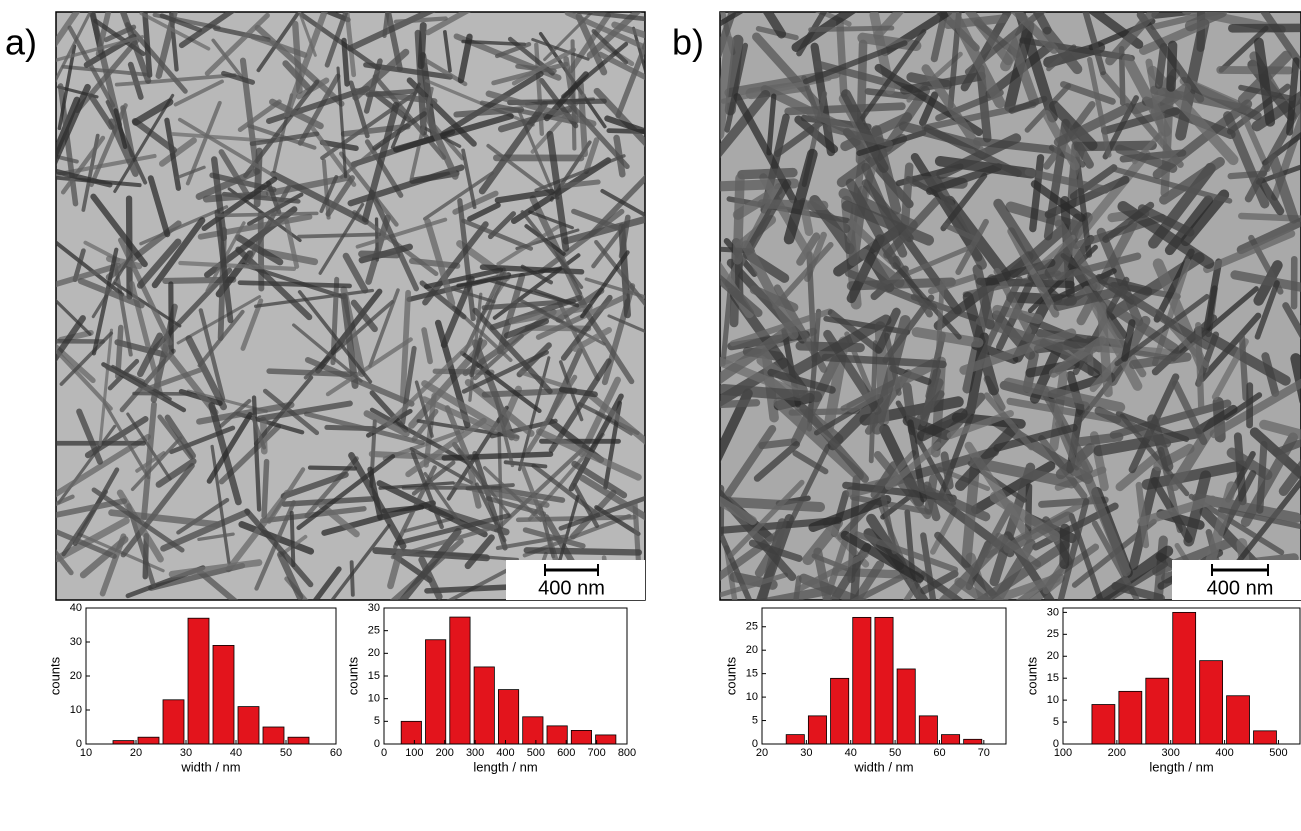 The width and height of the screenshot is (1301, 831). What do you see at coordinates (566, 753) in the screenshot?
I see `x-tick-label: 600` at bounding box center [566, 753].